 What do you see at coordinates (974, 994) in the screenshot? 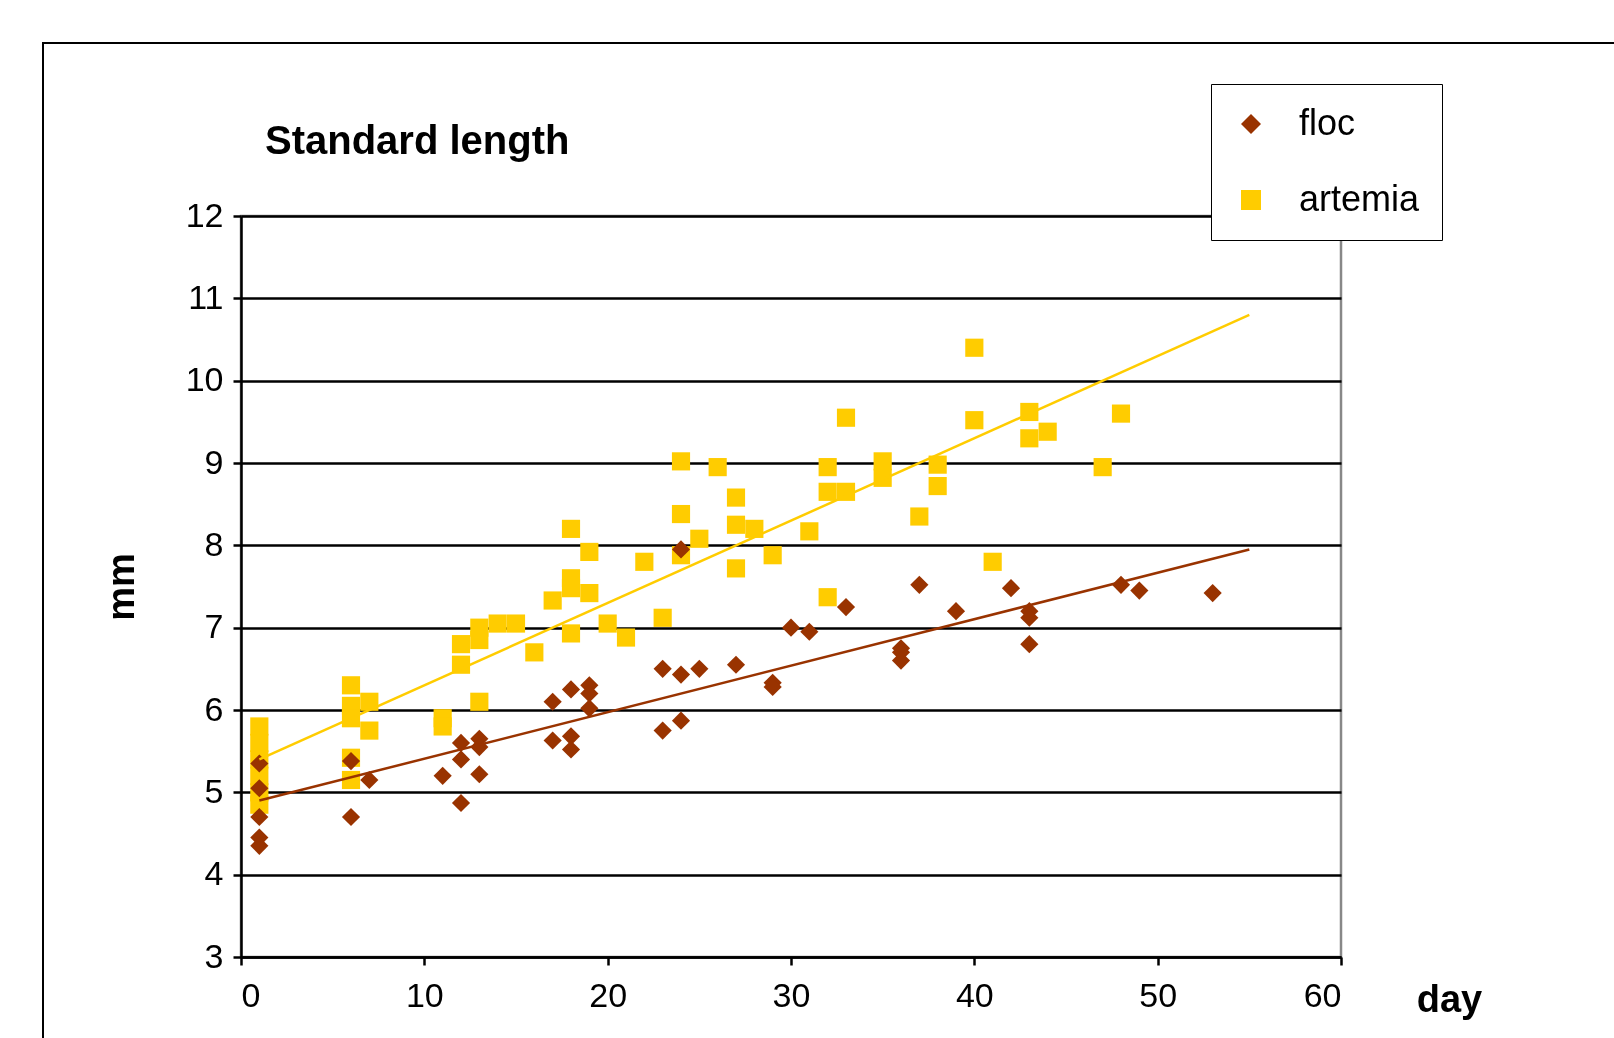
I see `x-tick-label: 40` at bounding box center [974, 994].